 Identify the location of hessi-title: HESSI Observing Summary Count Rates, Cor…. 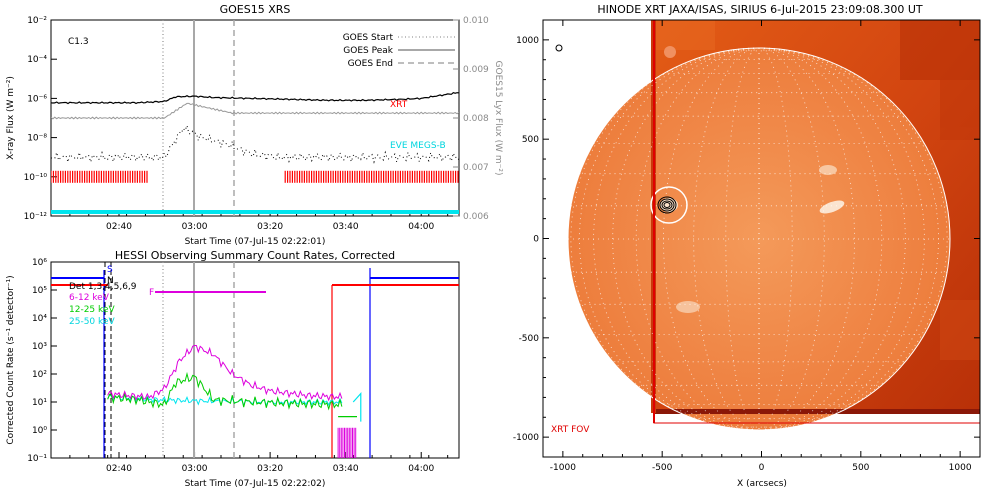
(255, 255).